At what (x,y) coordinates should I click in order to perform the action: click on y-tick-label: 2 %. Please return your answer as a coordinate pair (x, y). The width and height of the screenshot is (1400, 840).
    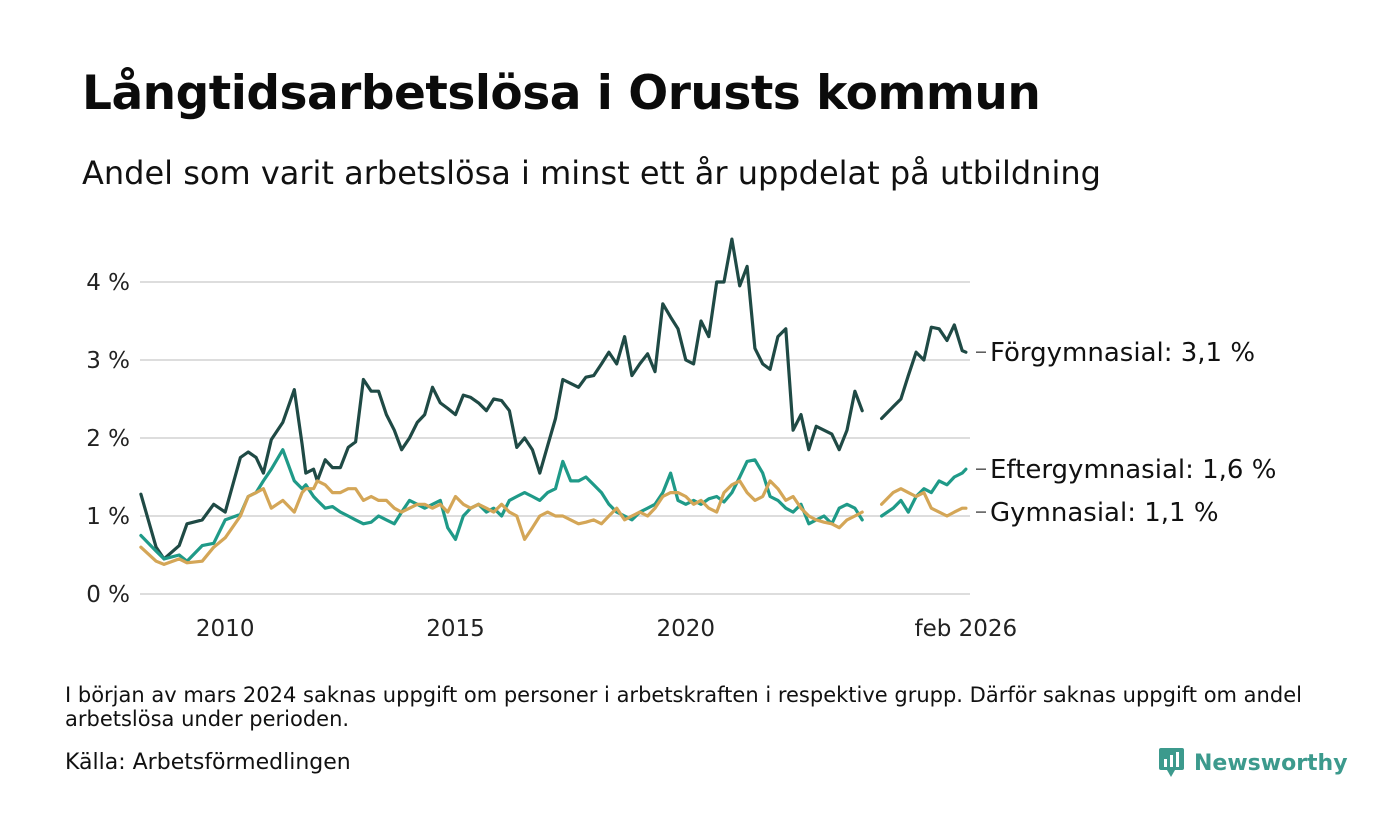
    Looking at the image, I should click on (108, 439).